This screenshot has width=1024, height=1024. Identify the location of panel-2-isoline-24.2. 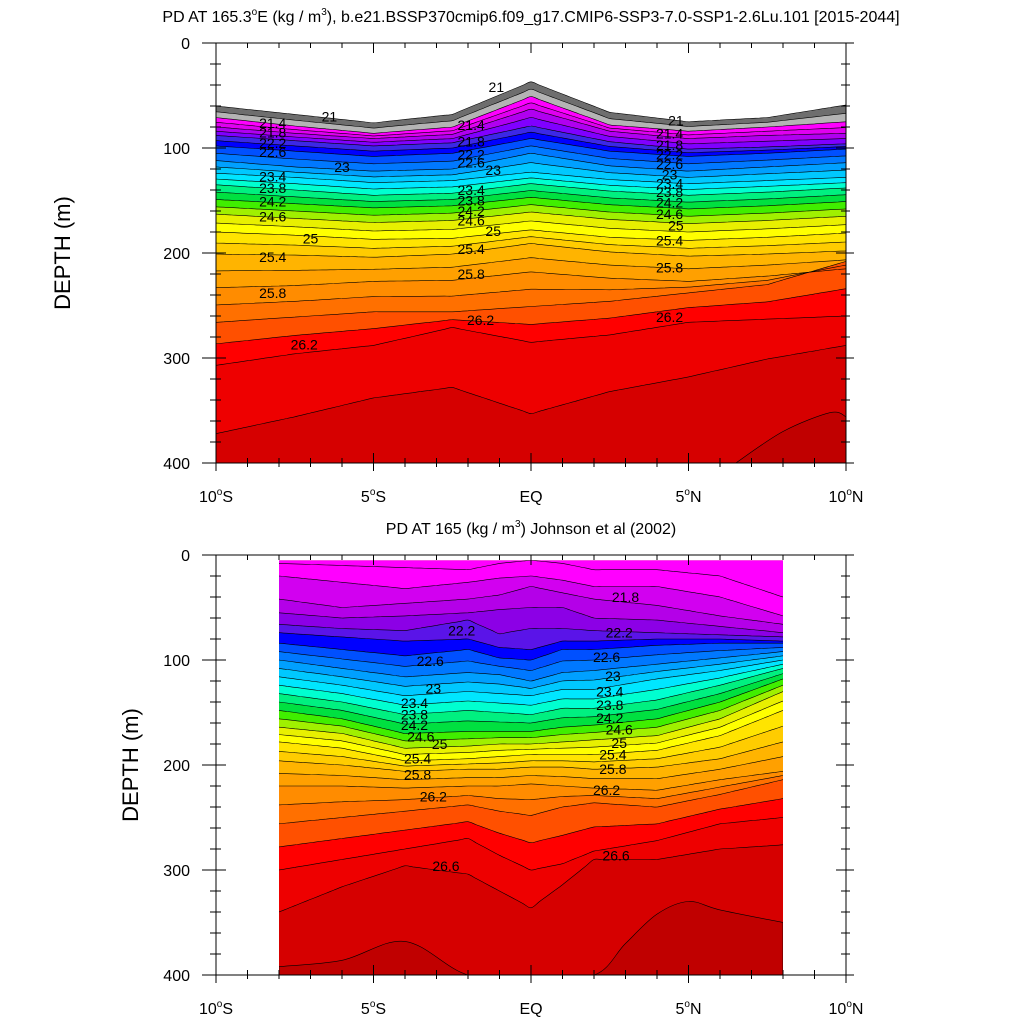
(531, 706).